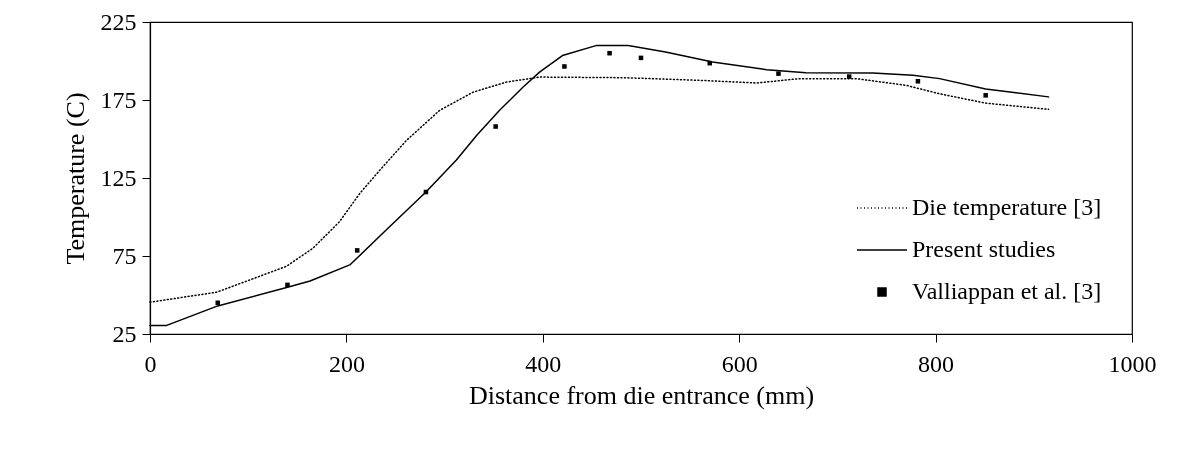  What do you see at coordinates (124, 333) in the screenshot?
I see `y-tick-label: 25` at bounding box center [124, 333].